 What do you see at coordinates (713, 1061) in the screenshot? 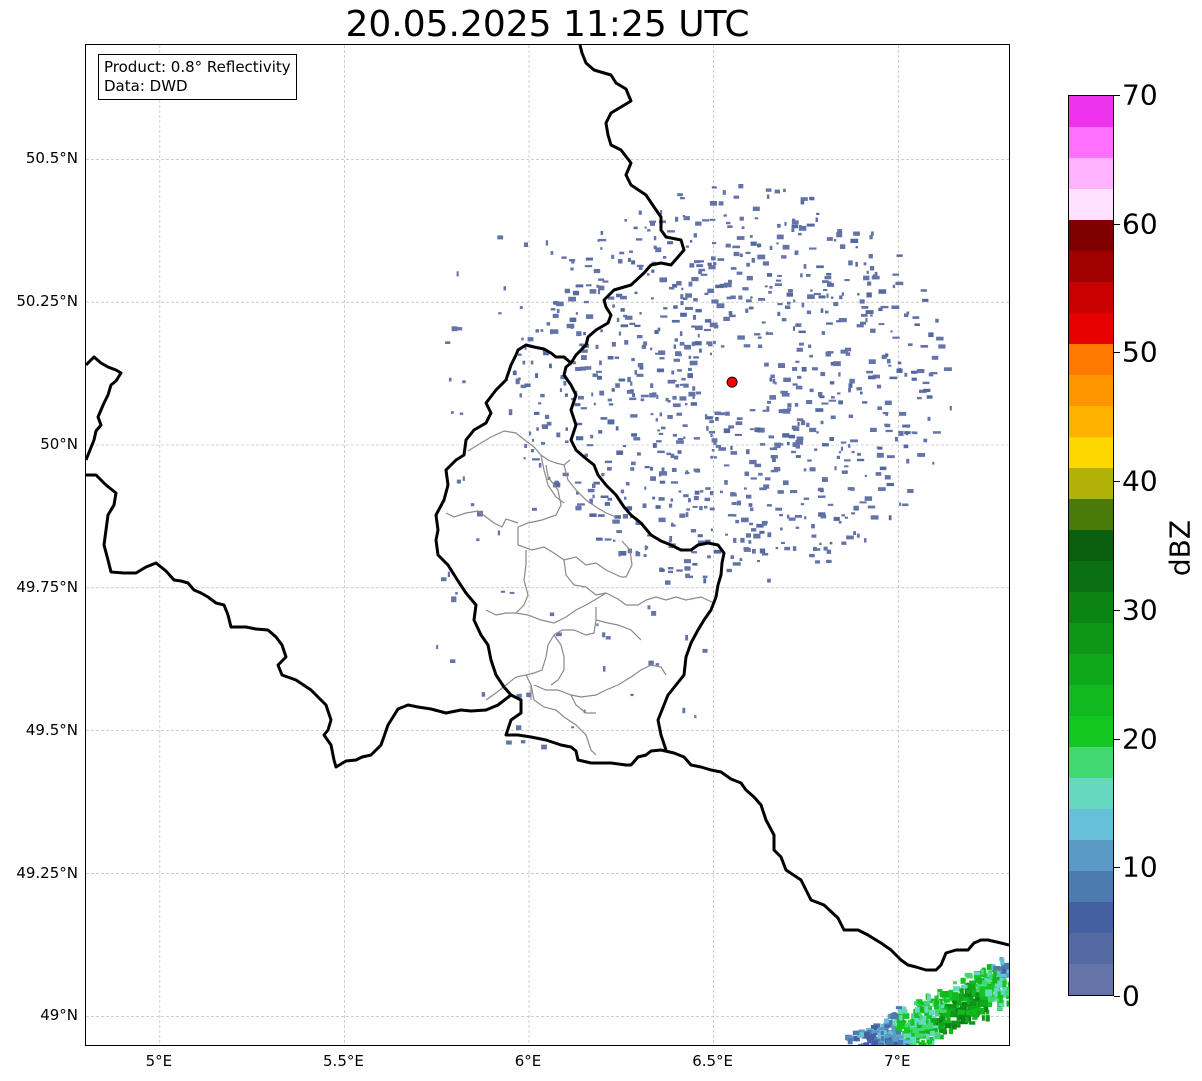
I see `longitude-tick-label: 6.5°E` at bounding box center [713, 1061].